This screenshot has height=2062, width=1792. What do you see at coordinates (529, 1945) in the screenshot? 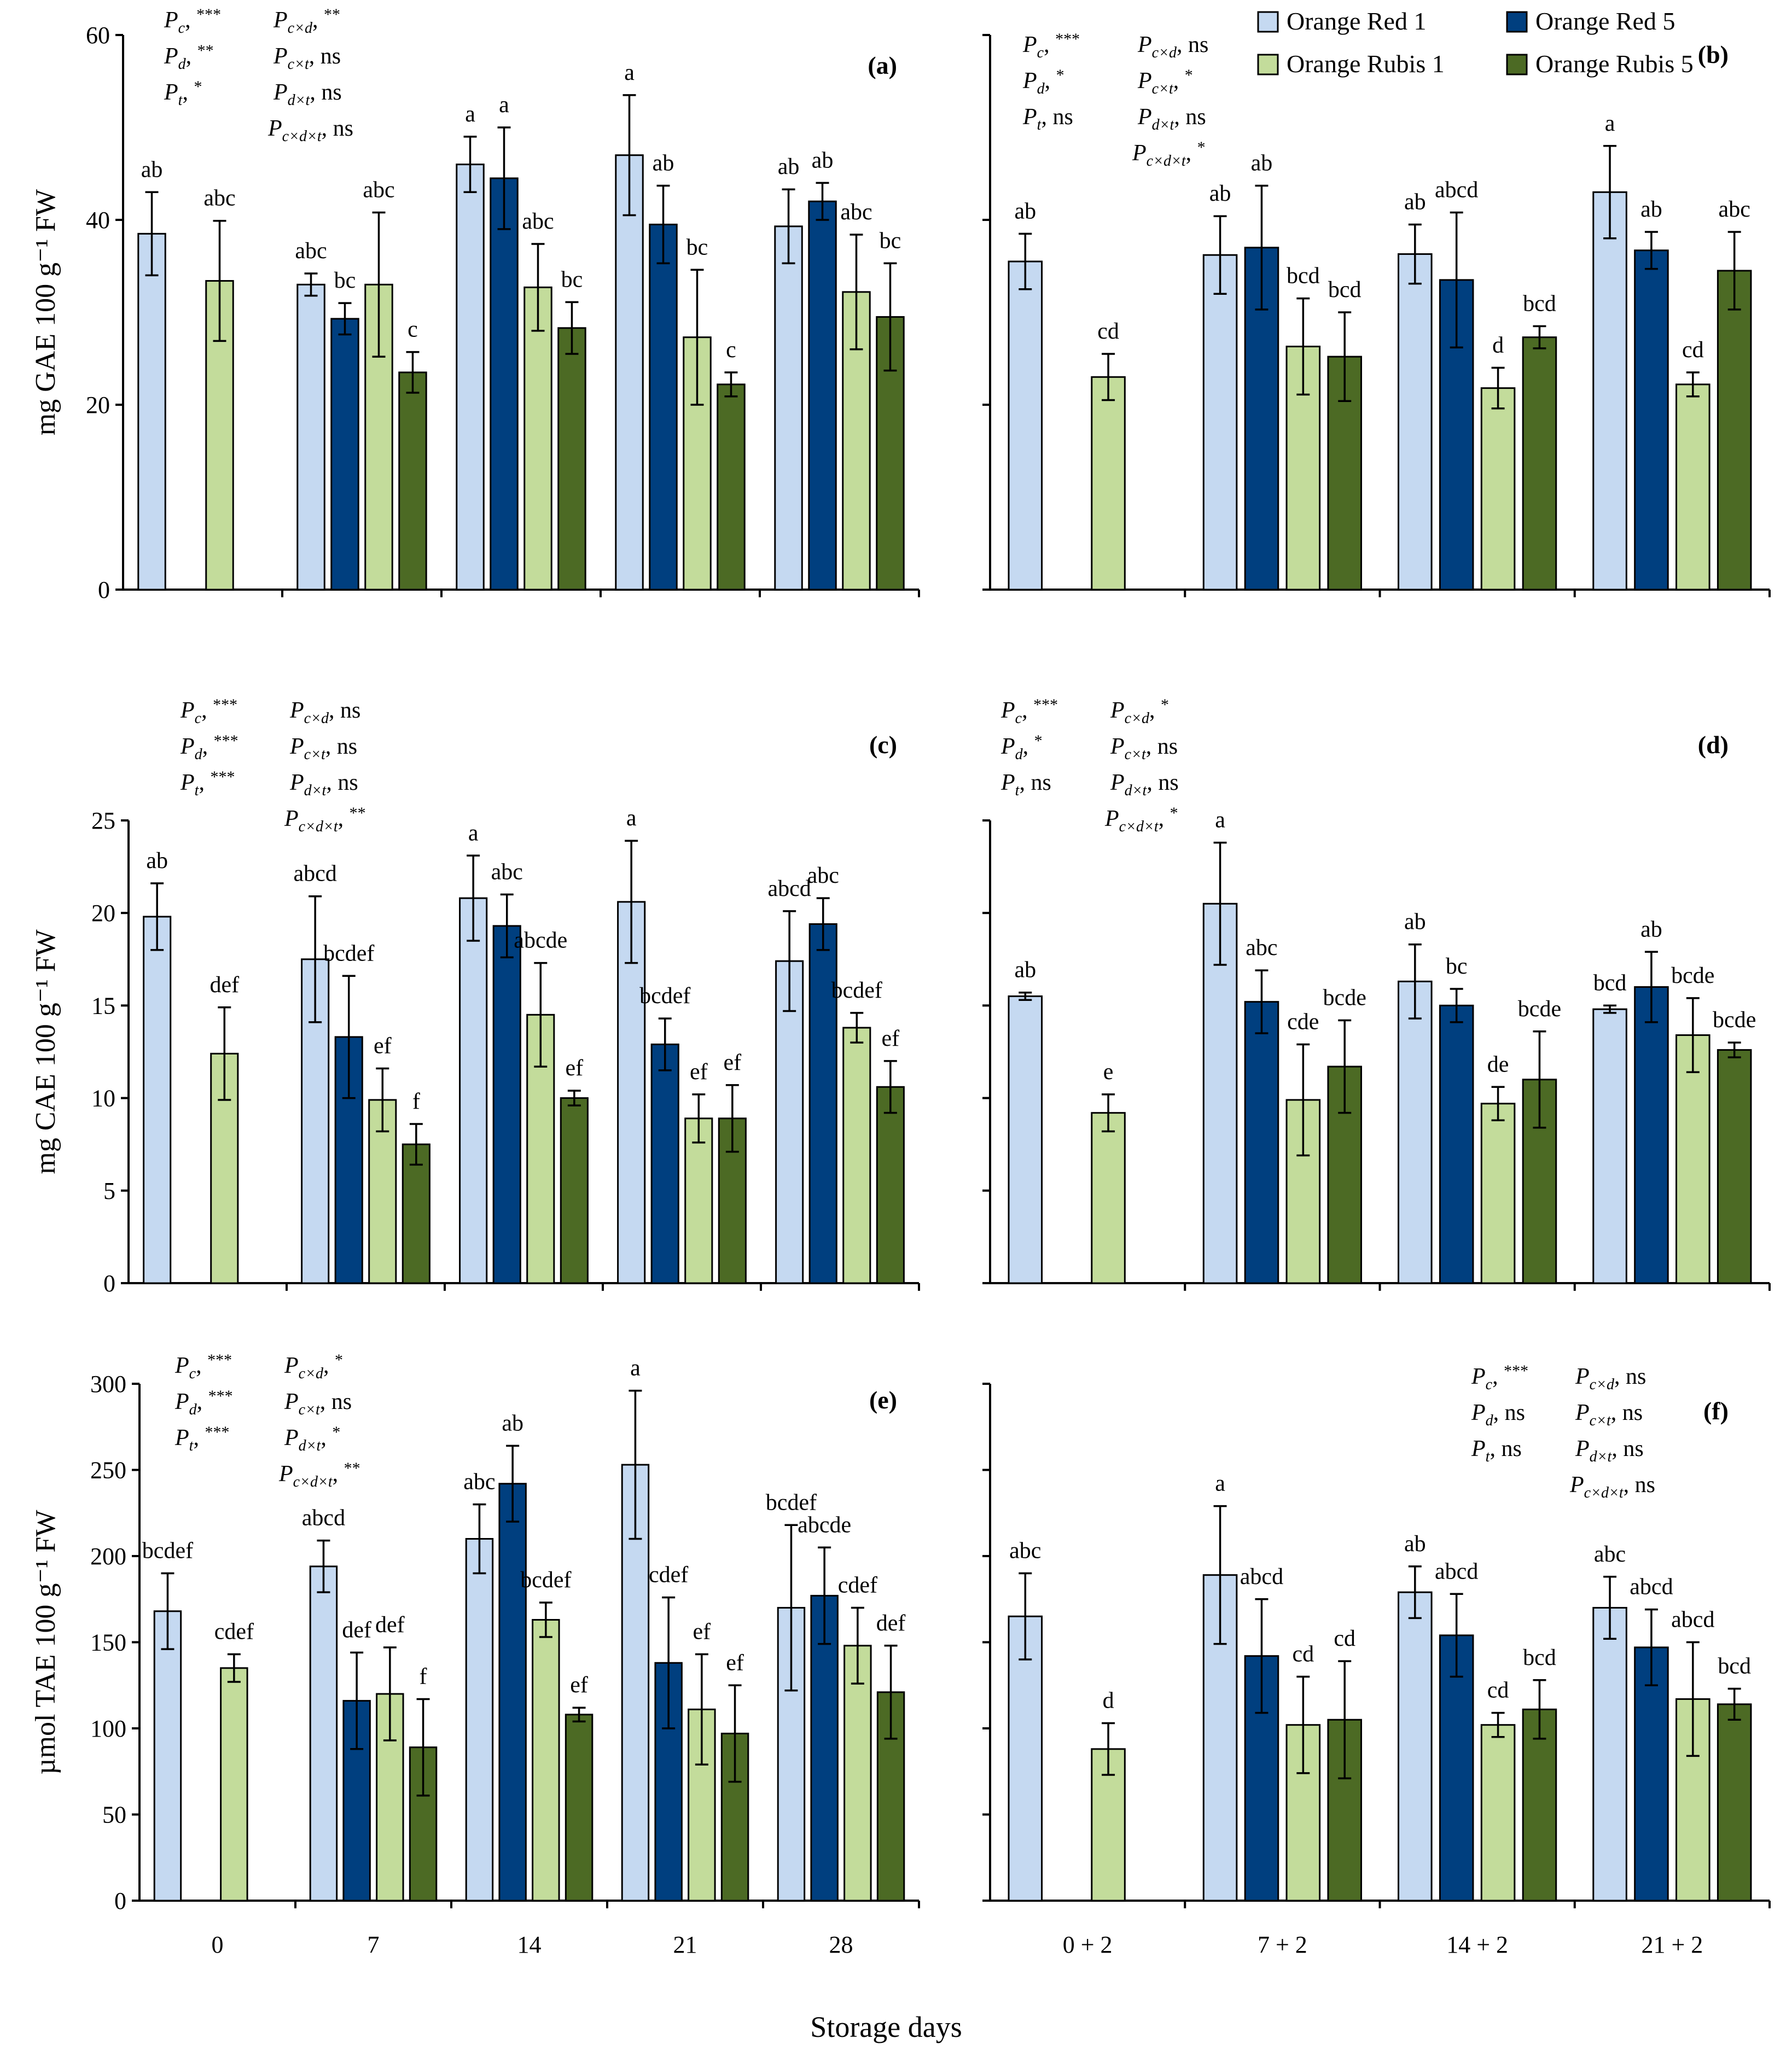
I see `x-tick-label: 14` at bounding box center [529, 1945].